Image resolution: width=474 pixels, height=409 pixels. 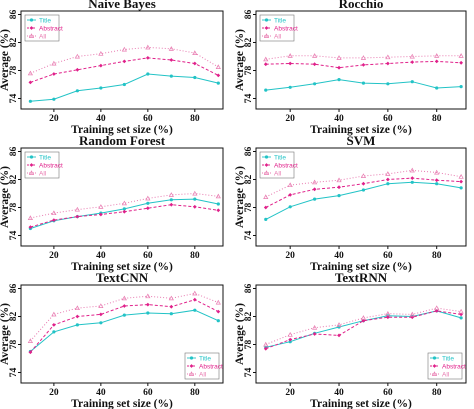 I want to click on panel-title: Naive Bayes, so click(x=122, y=5).